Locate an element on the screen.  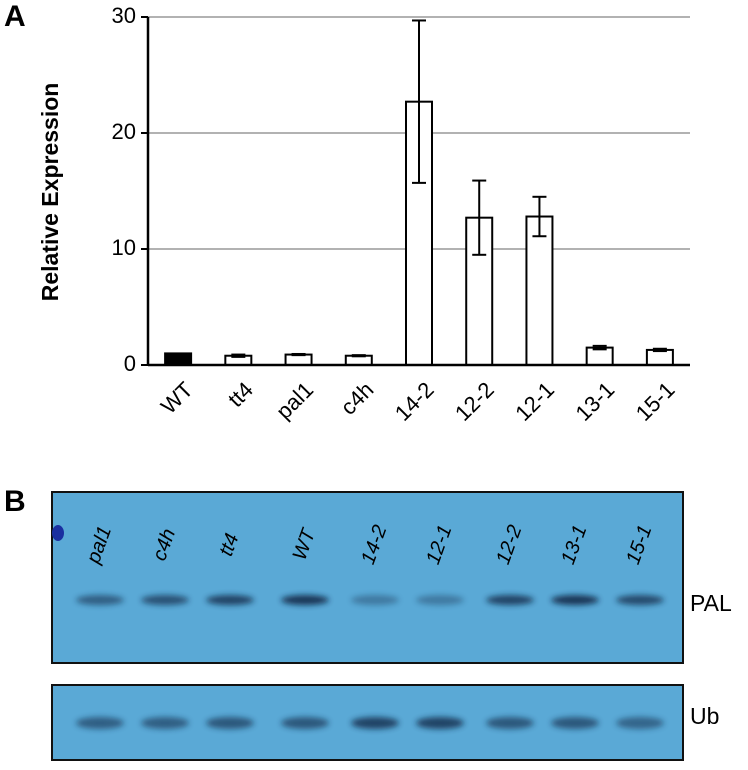
x-tick-label: 12-1 is located at coordinates (534, 401).